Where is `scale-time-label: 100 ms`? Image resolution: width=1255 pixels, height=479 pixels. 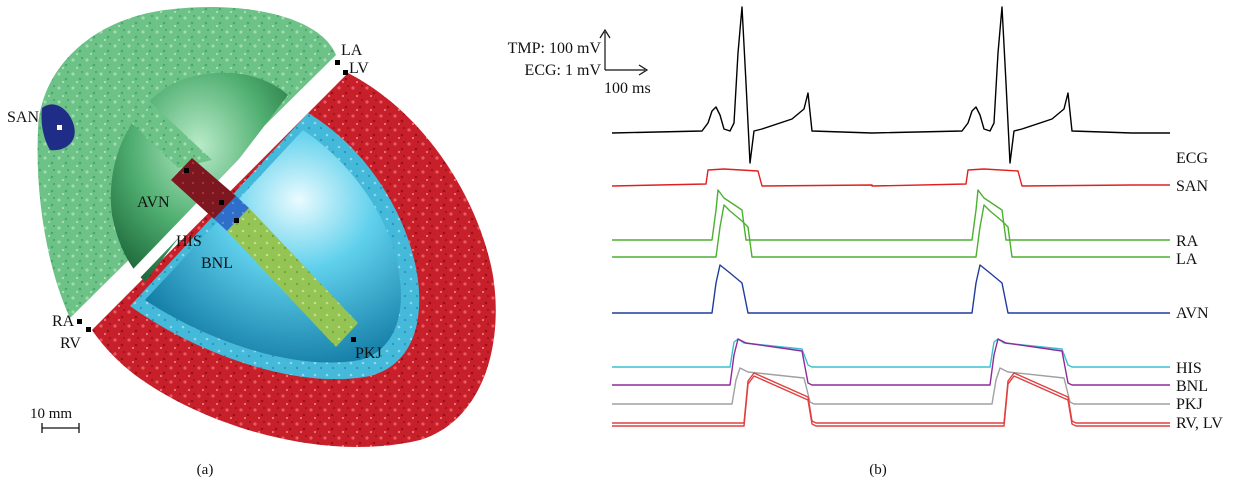
scale-time-label: 100 ms is located at coordinates (627, 88).